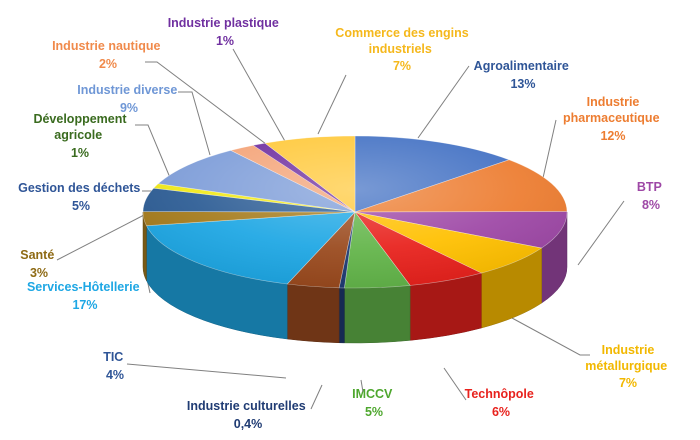  Describe the element at coordinates (108, 64) in the screenshot. I see `label-value: 2%` at that location.